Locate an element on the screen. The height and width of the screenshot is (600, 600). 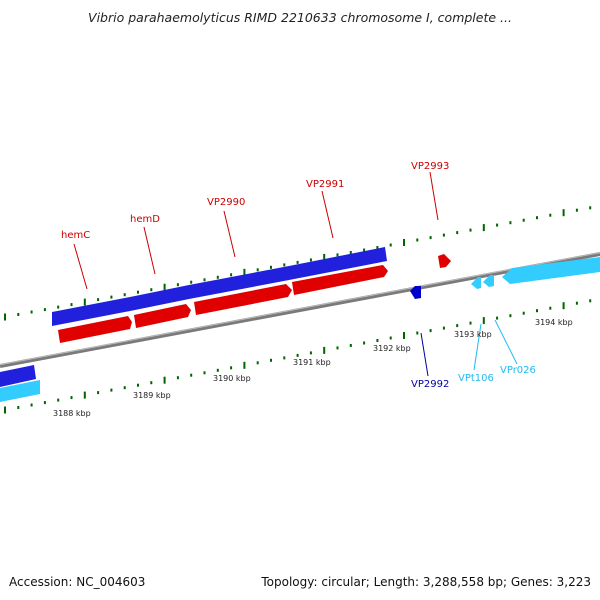
scale-label: 3188 kbp is located at coordinates (72, 413).